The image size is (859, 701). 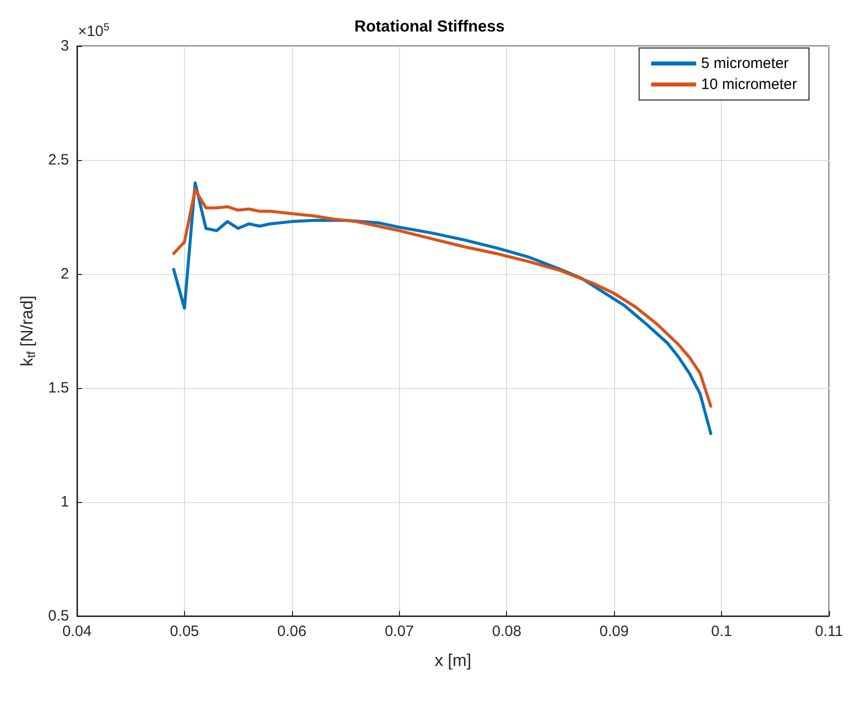 I want to click on y-tick-label: 3, so click(x=64, y=46).